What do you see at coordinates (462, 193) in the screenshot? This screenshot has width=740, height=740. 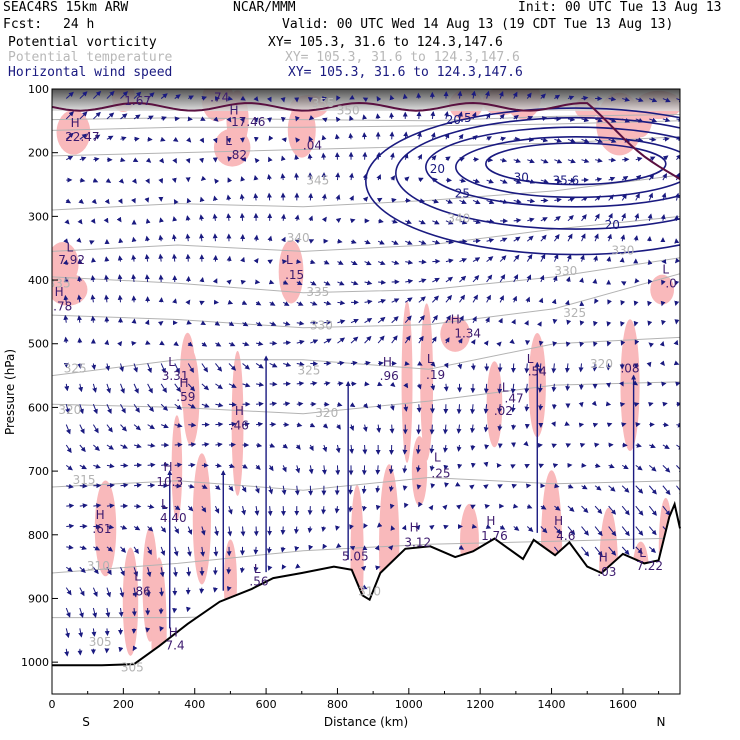 I see `wind-speed-label: 25` at bounding box center [462, 193].